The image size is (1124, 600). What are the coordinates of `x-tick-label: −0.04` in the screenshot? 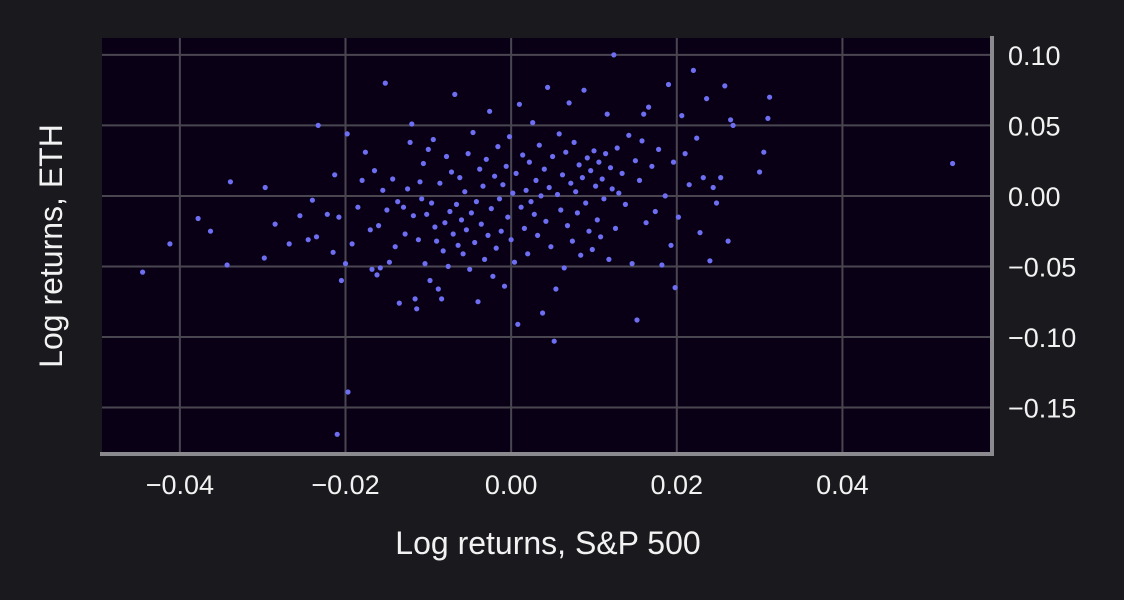 It's located at (180, 485).